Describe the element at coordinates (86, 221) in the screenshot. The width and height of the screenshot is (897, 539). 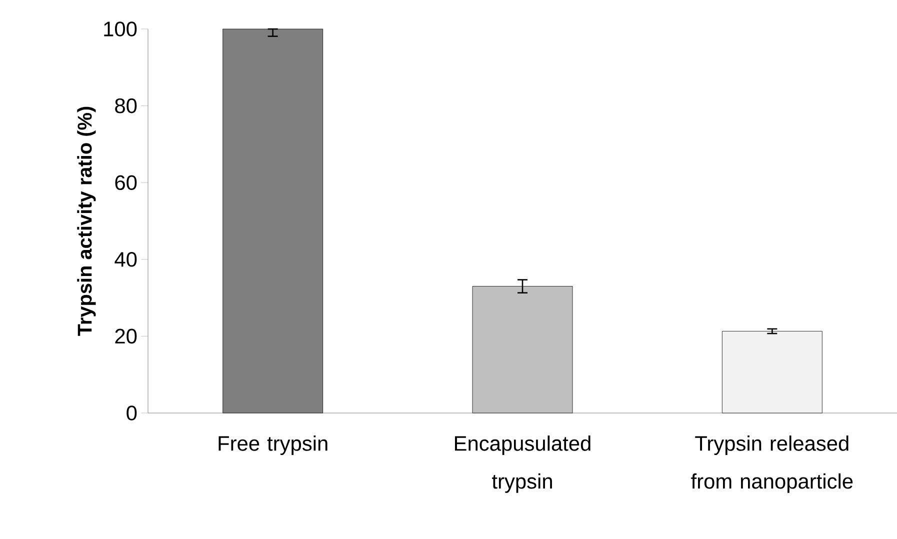
I see `y-axis-title: Trypsin activity ratio (%)` at that location.